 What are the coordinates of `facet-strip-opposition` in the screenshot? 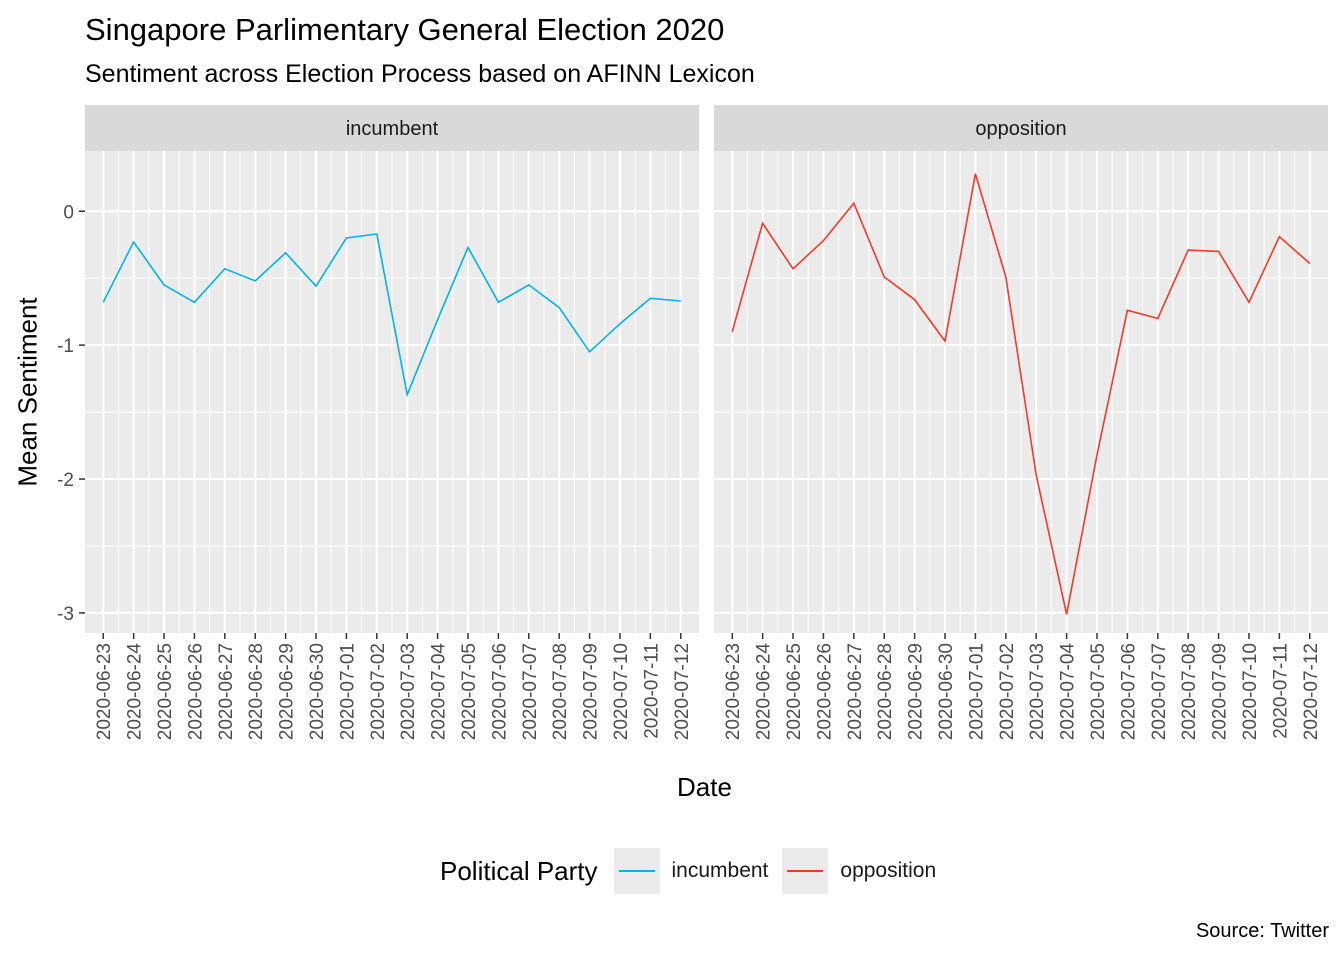 It's located at (1021, 128).